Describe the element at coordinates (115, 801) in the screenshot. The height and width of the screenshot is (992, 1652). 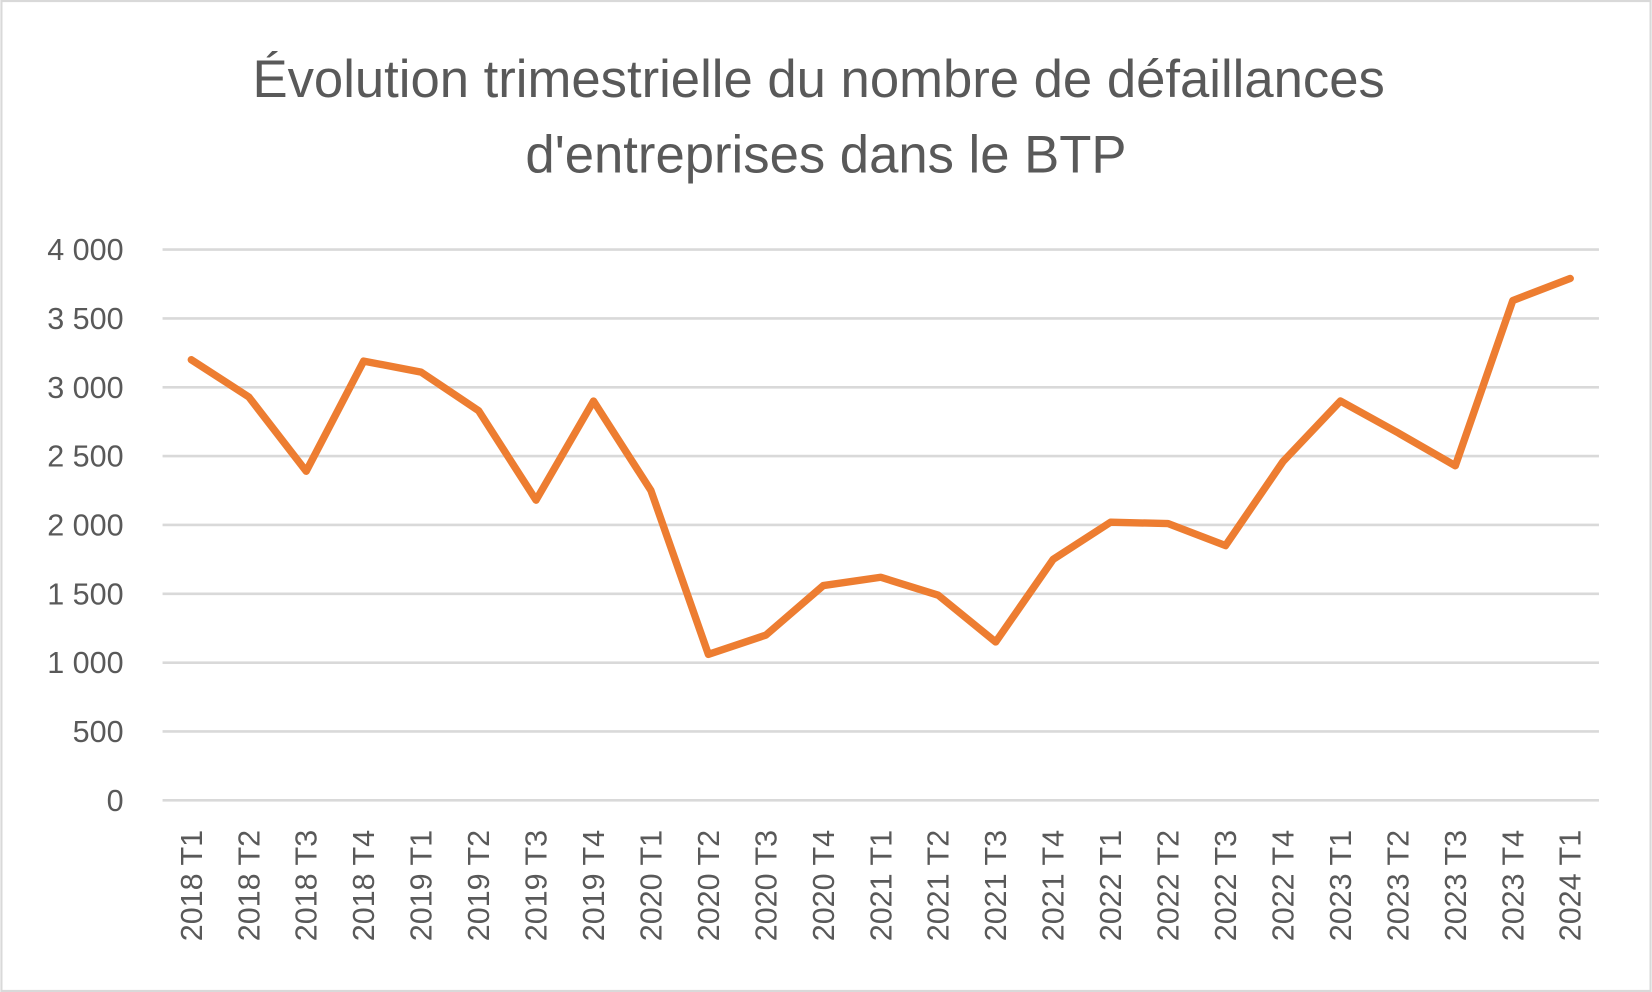
I see `y-tick-label: 0` at that location.